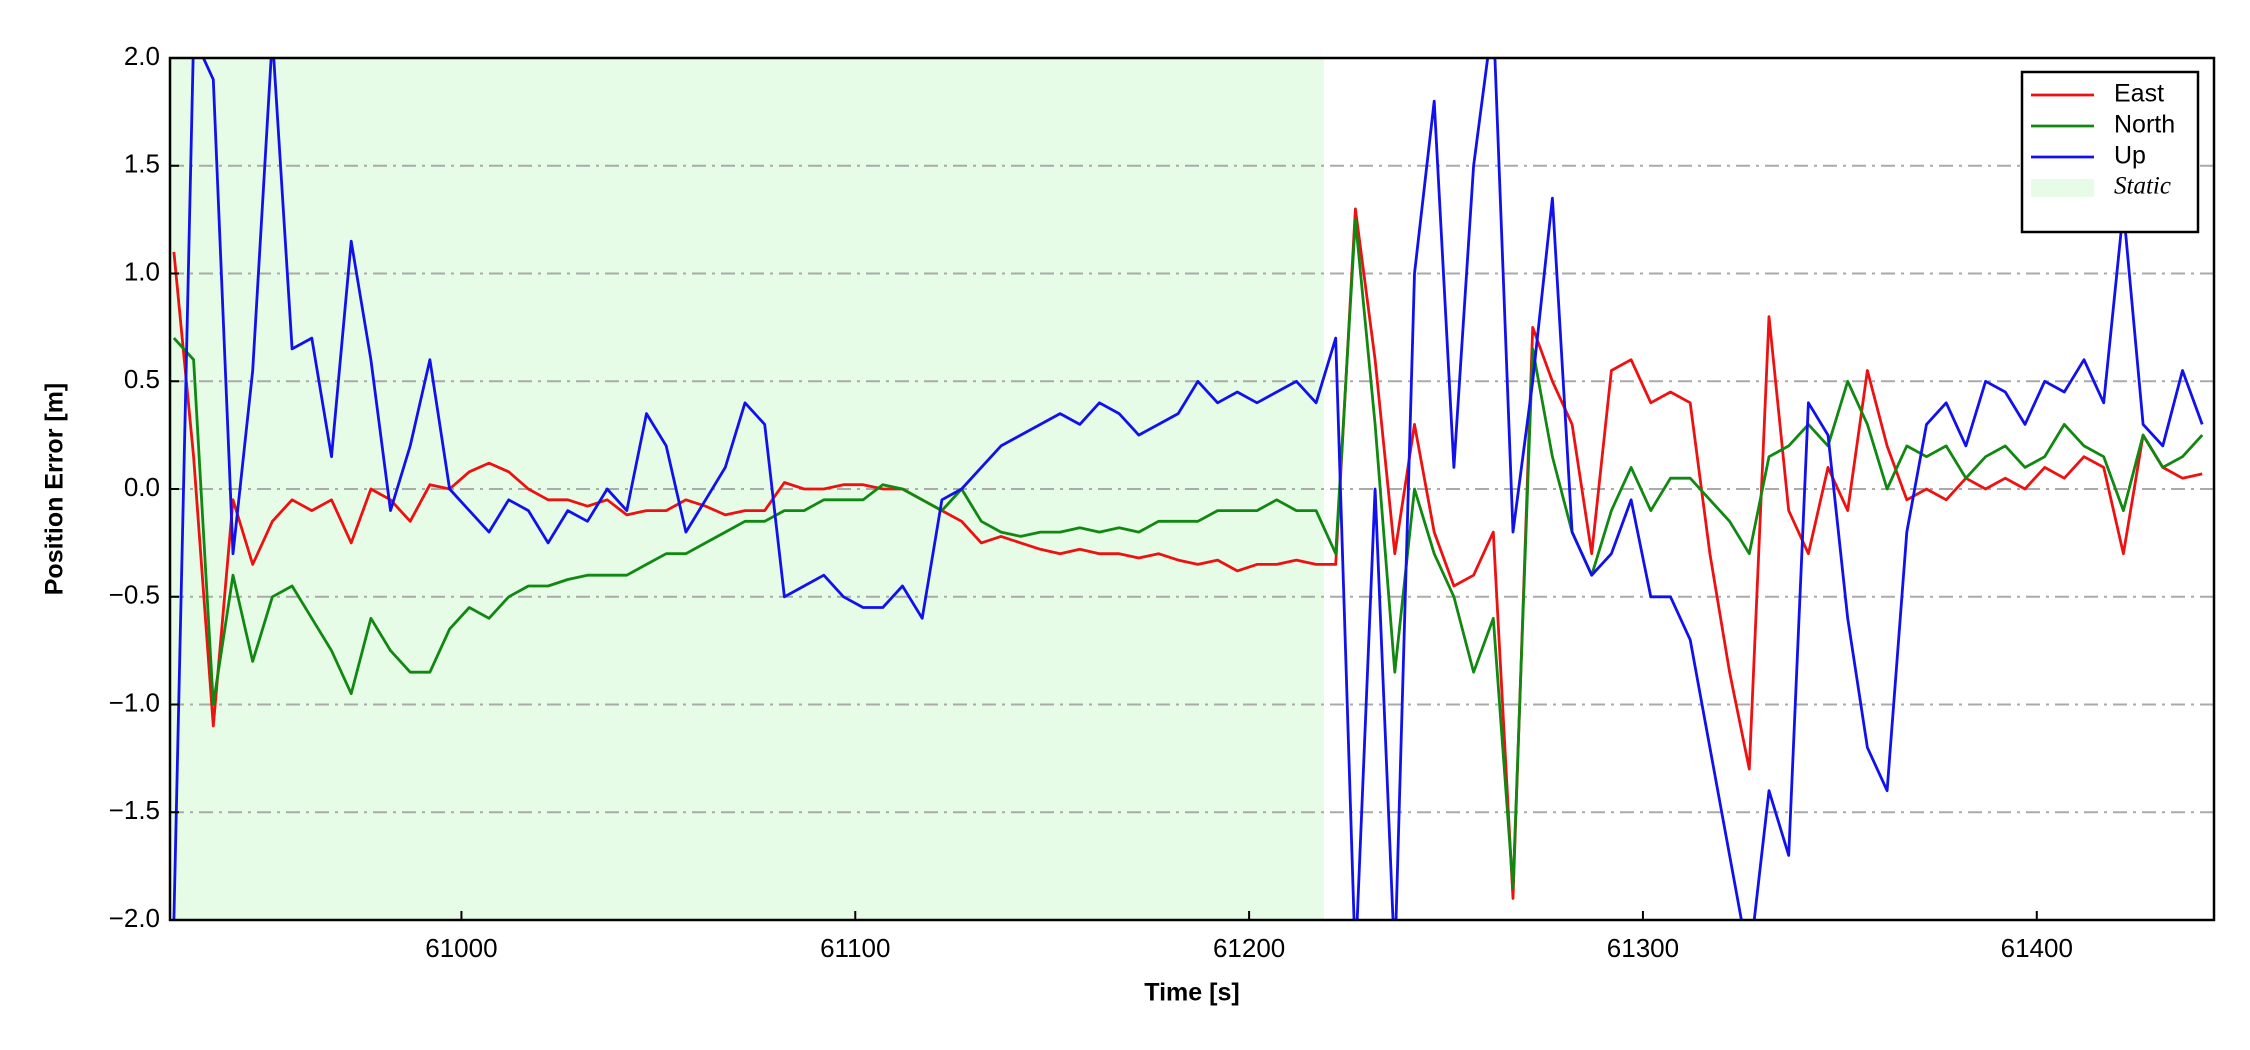  What do you see at coordinates (142, 379) in the screenshot?
I see `y-tick-label: 0.5` at bounding box center [142, 379].